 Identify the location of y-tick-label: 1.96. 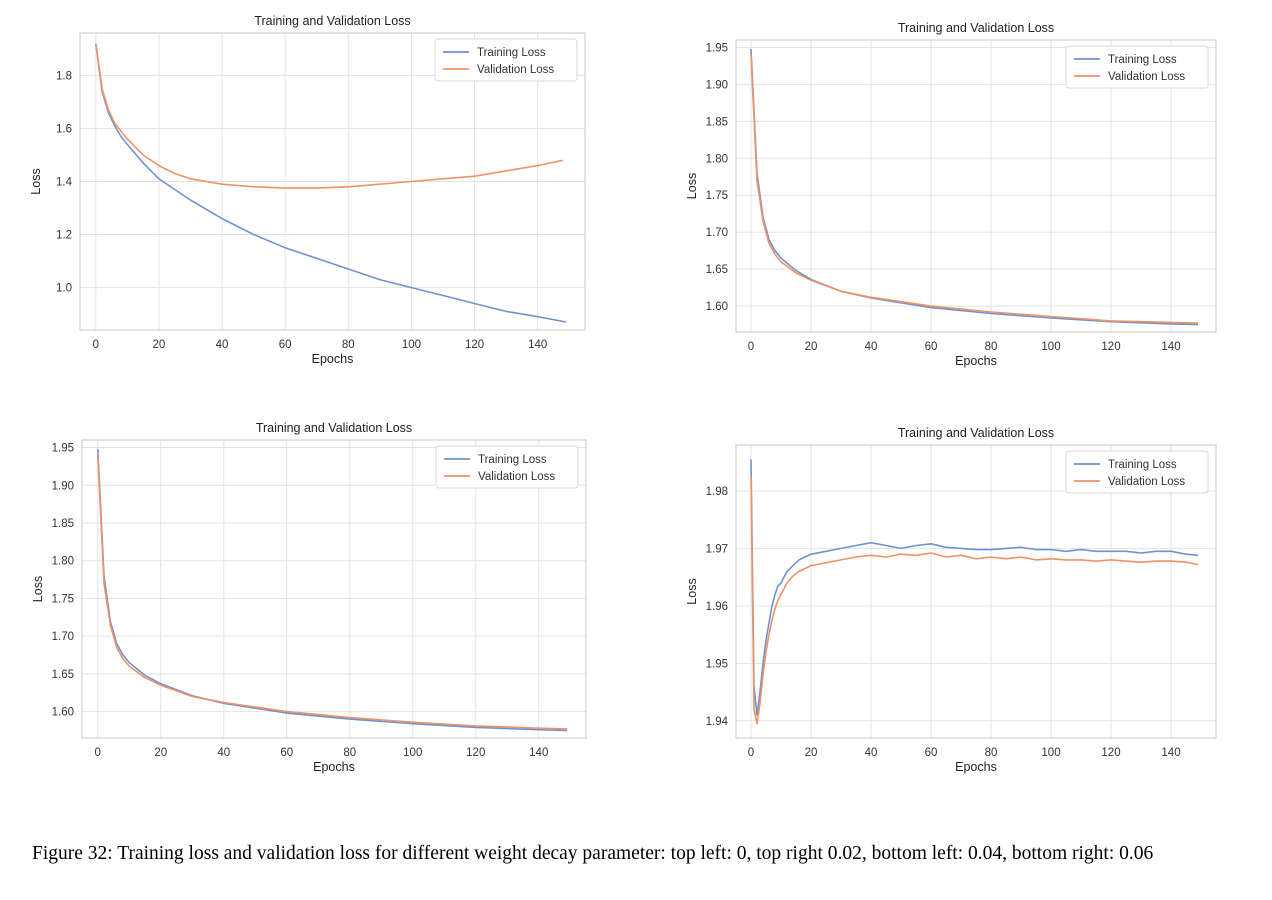
(717, 607).